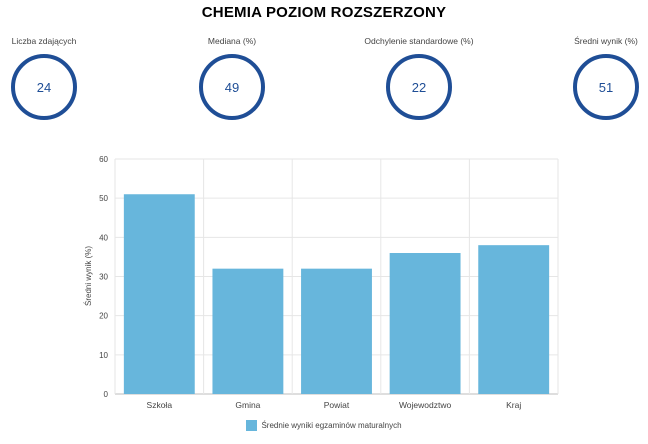 Image resolution: width=648 pixels, height=444 pixels. What do you see at coordinates (514, 319) in the screenshot?
I see `bar-kraj` at bounding box center [514, 319].